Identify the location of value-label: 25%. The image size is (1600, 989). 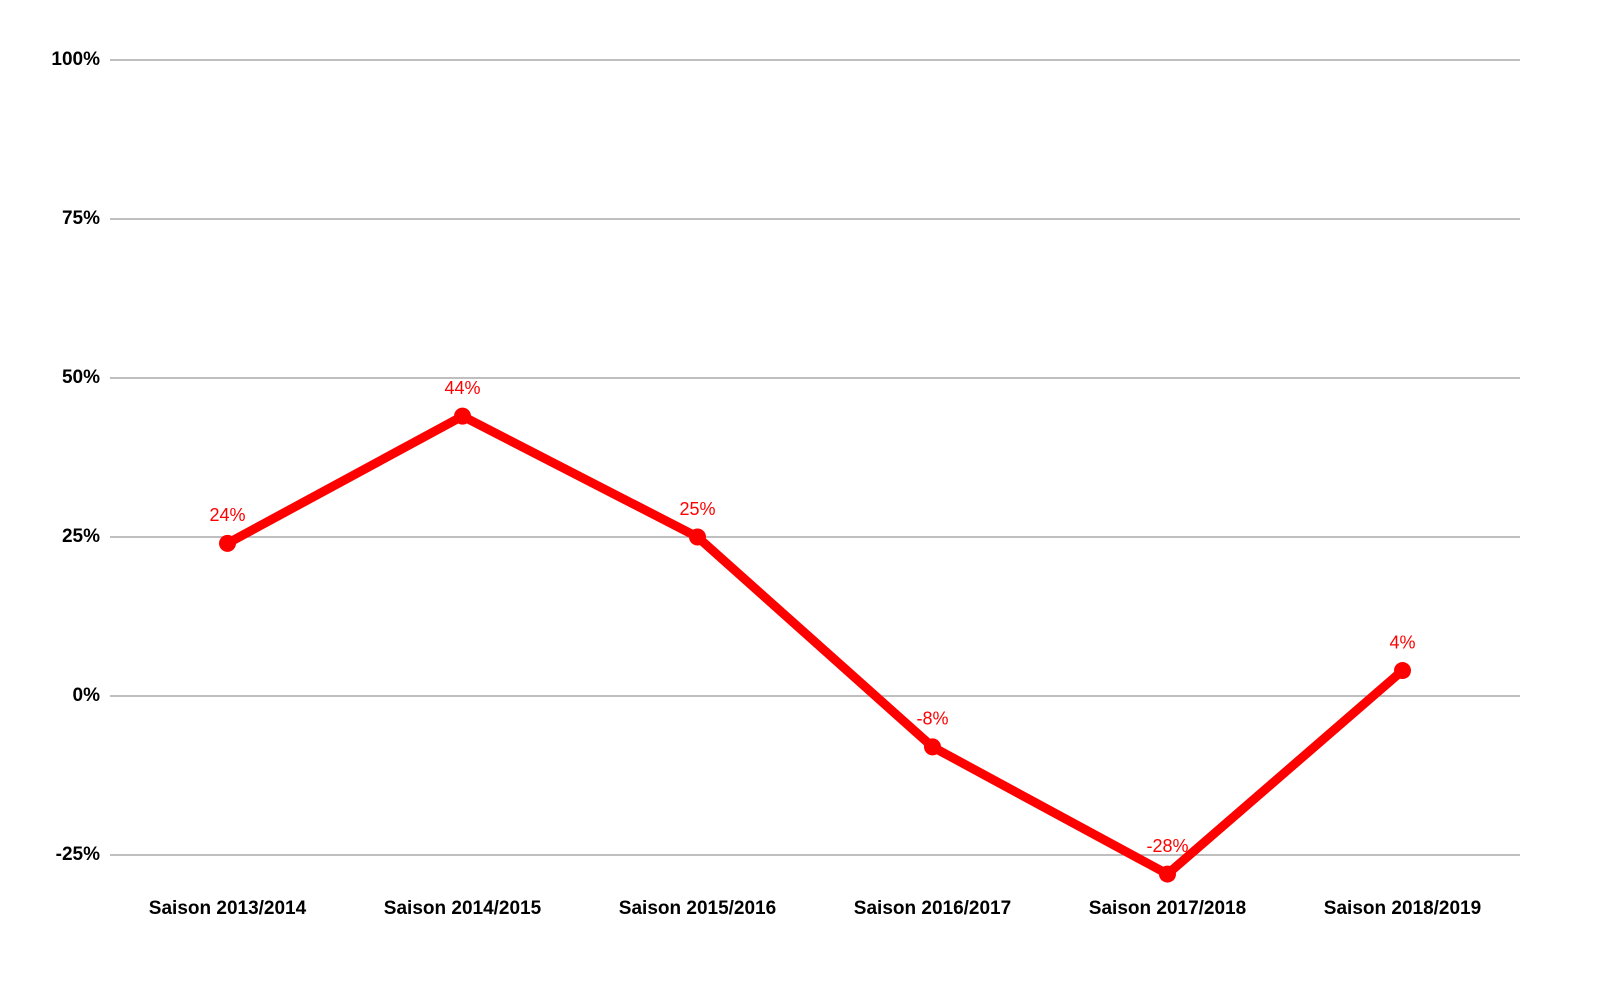
(697, 509).